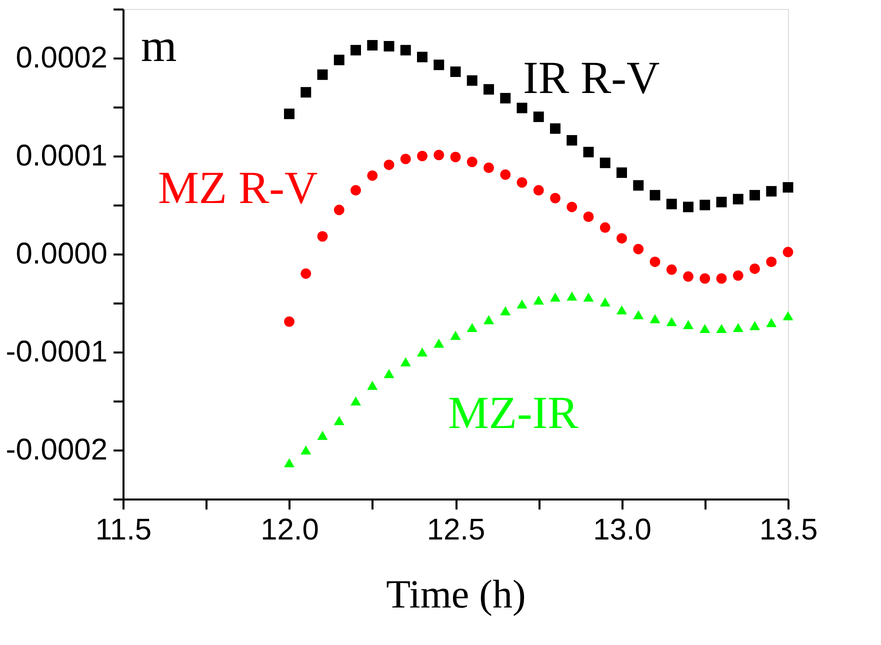  I want to click on series-label: IR R-V, so click(591, 77).